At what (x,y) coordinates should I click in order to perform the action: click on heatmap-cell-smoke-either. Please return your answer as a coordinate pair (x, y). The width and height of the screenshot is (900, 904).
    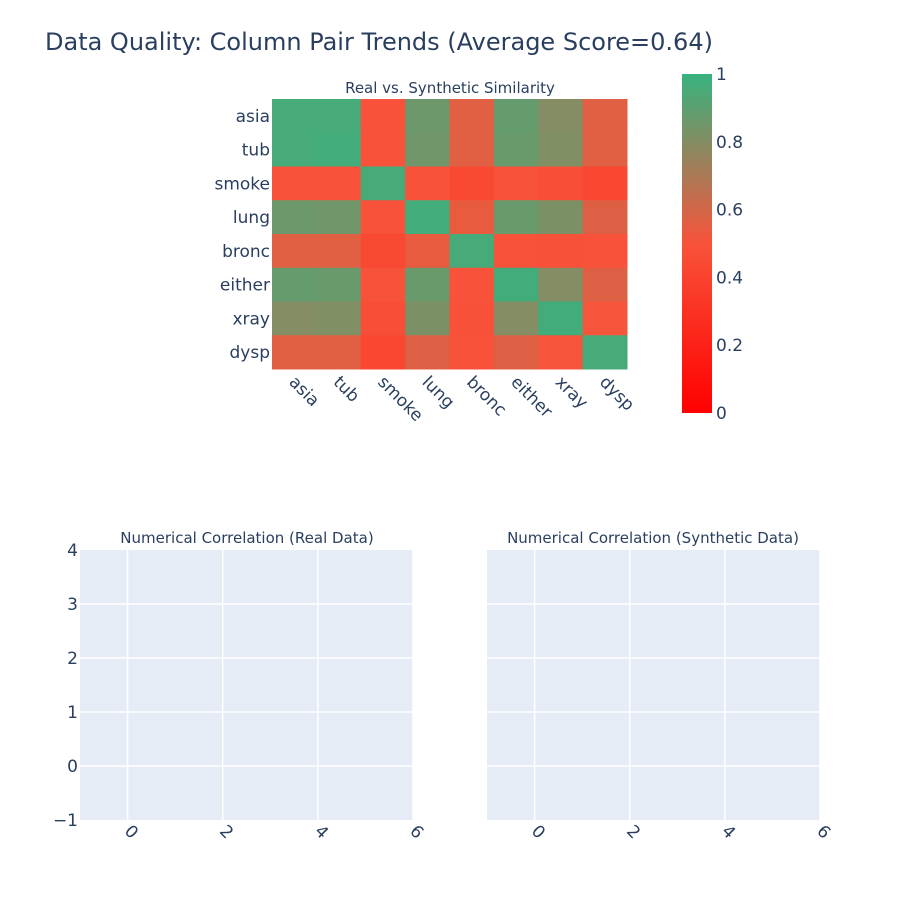
    Looking at the image, I should click on (516, 183).